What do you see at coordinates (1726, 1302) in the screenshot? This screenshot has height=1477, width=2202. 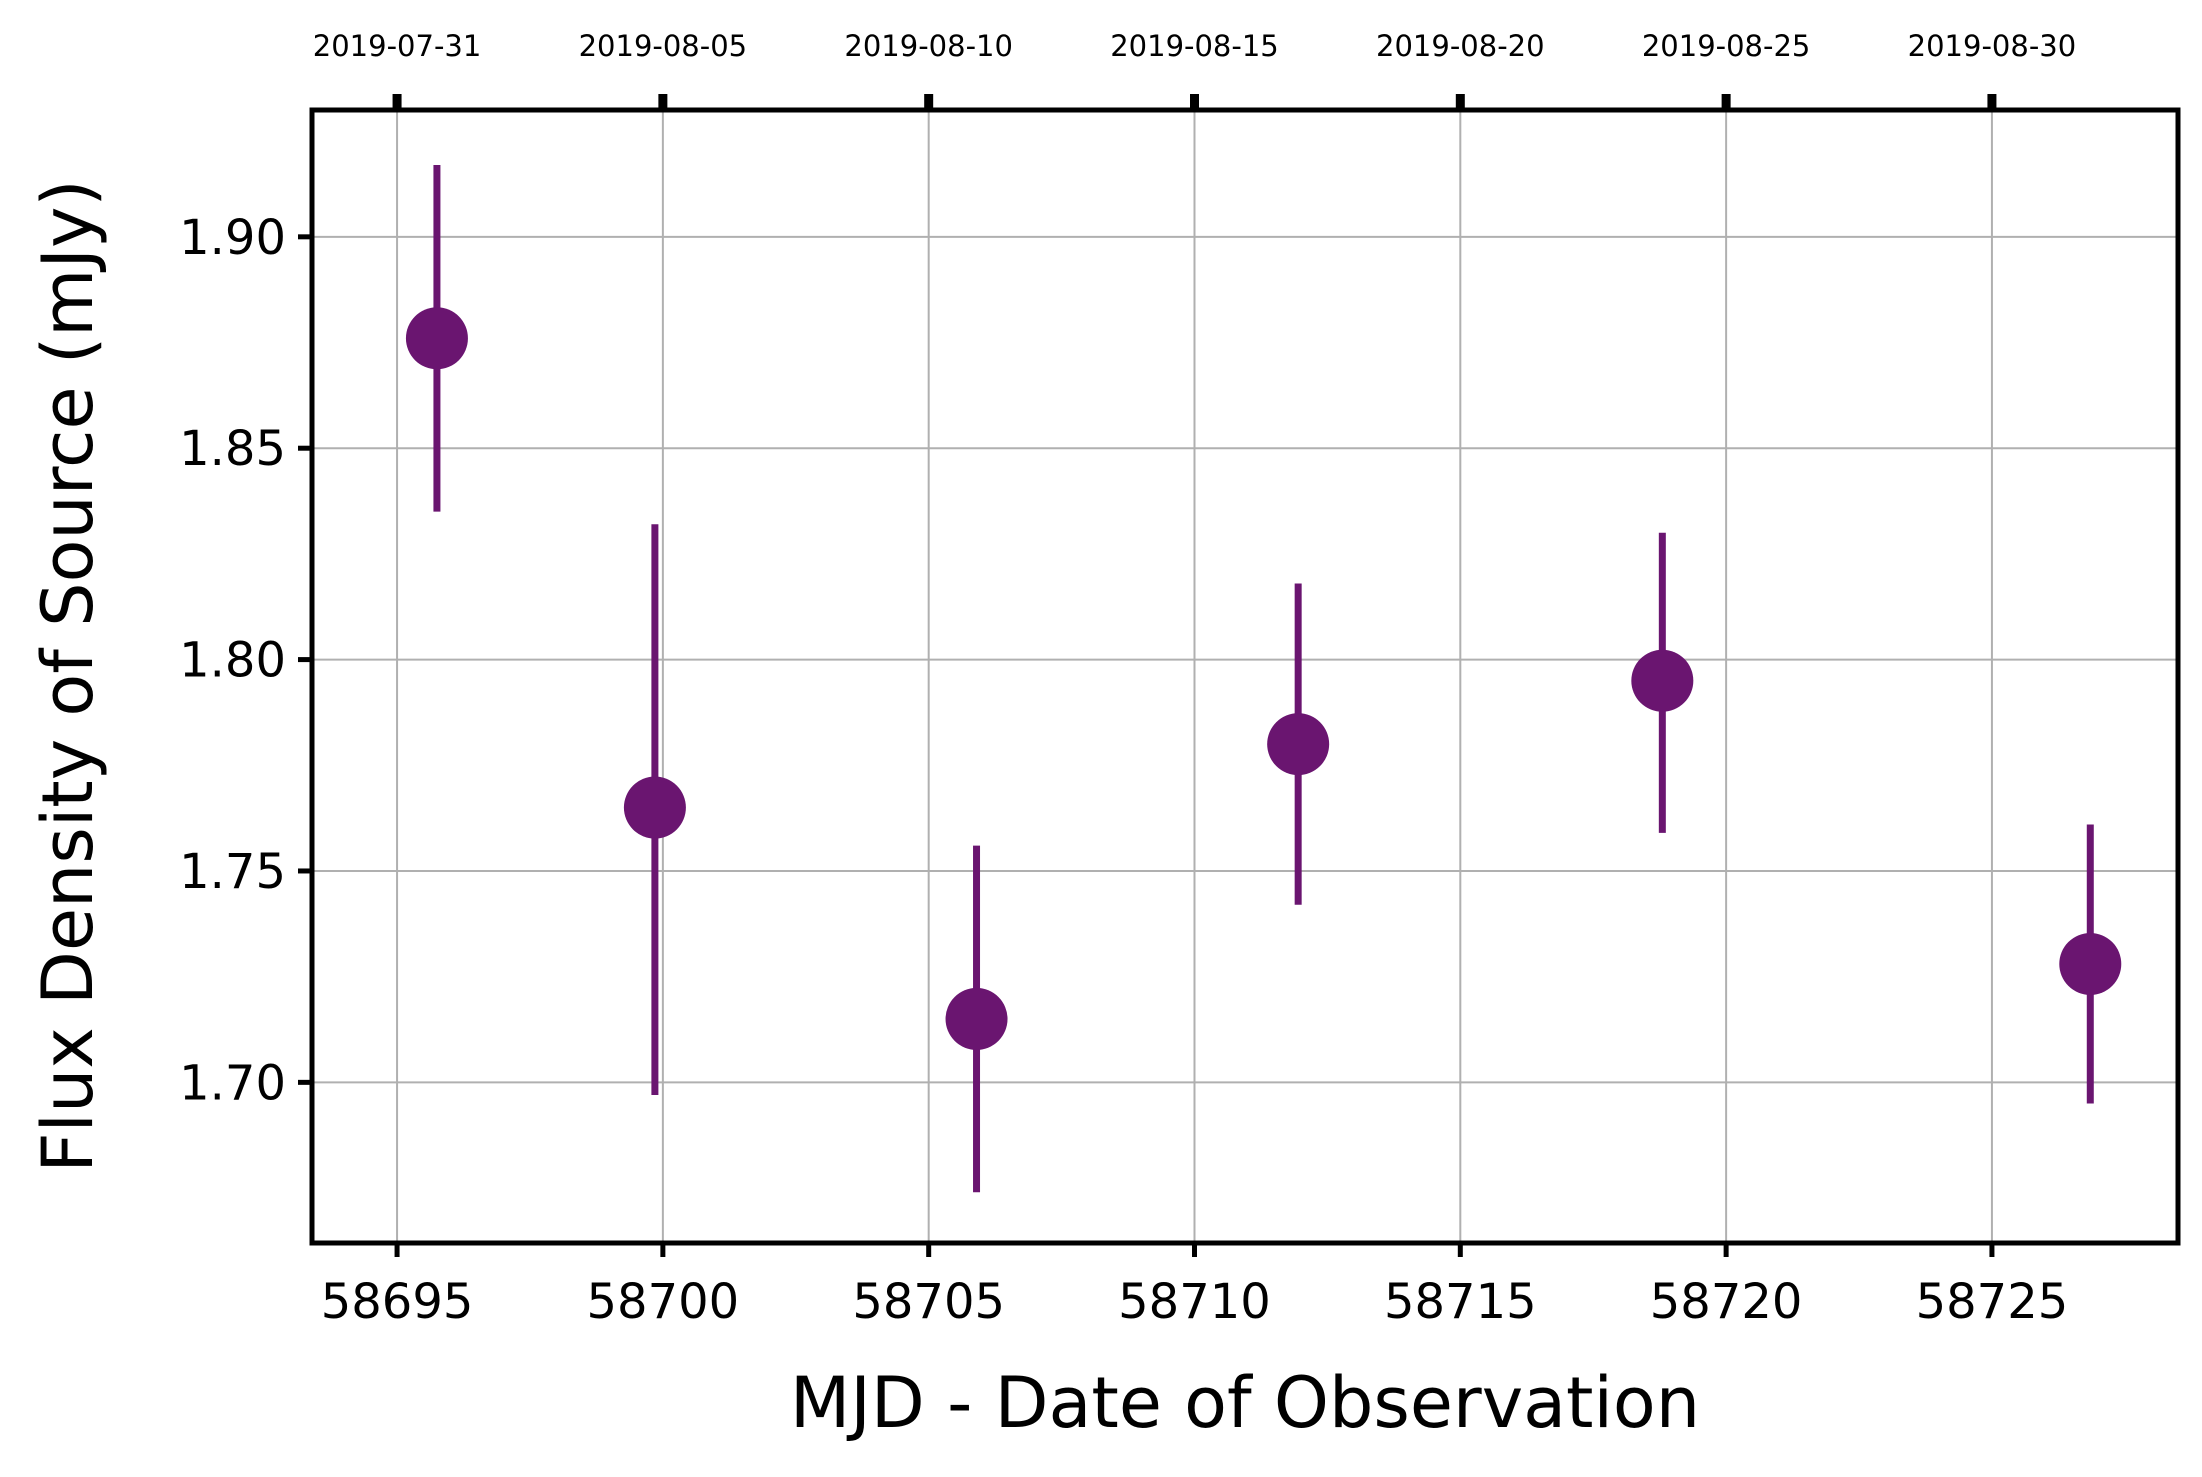 I see `x-tick-label: 58720` at bounding box center [1726, 1302].